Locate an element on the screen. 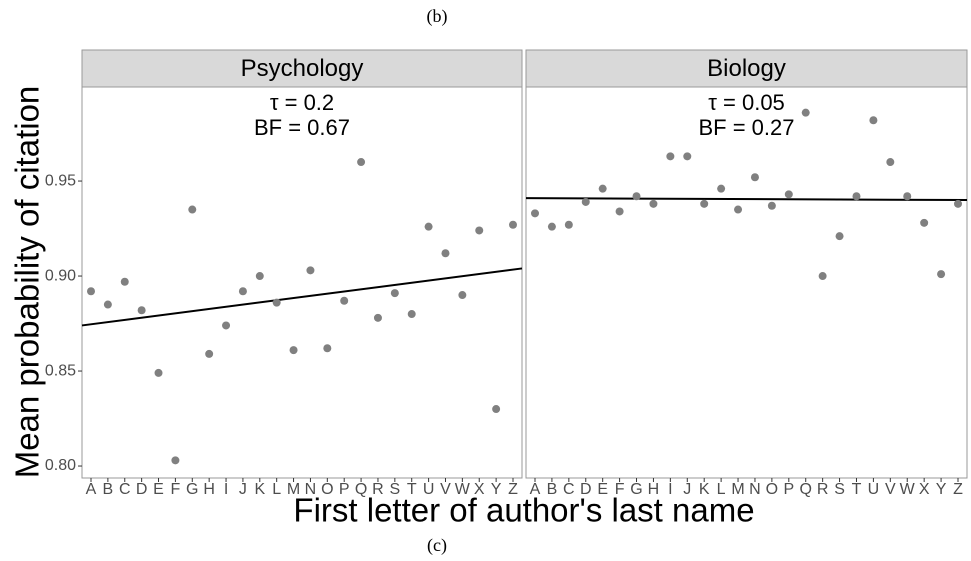  y-tick-label: 0.95 is located at coordinates (60, 180).